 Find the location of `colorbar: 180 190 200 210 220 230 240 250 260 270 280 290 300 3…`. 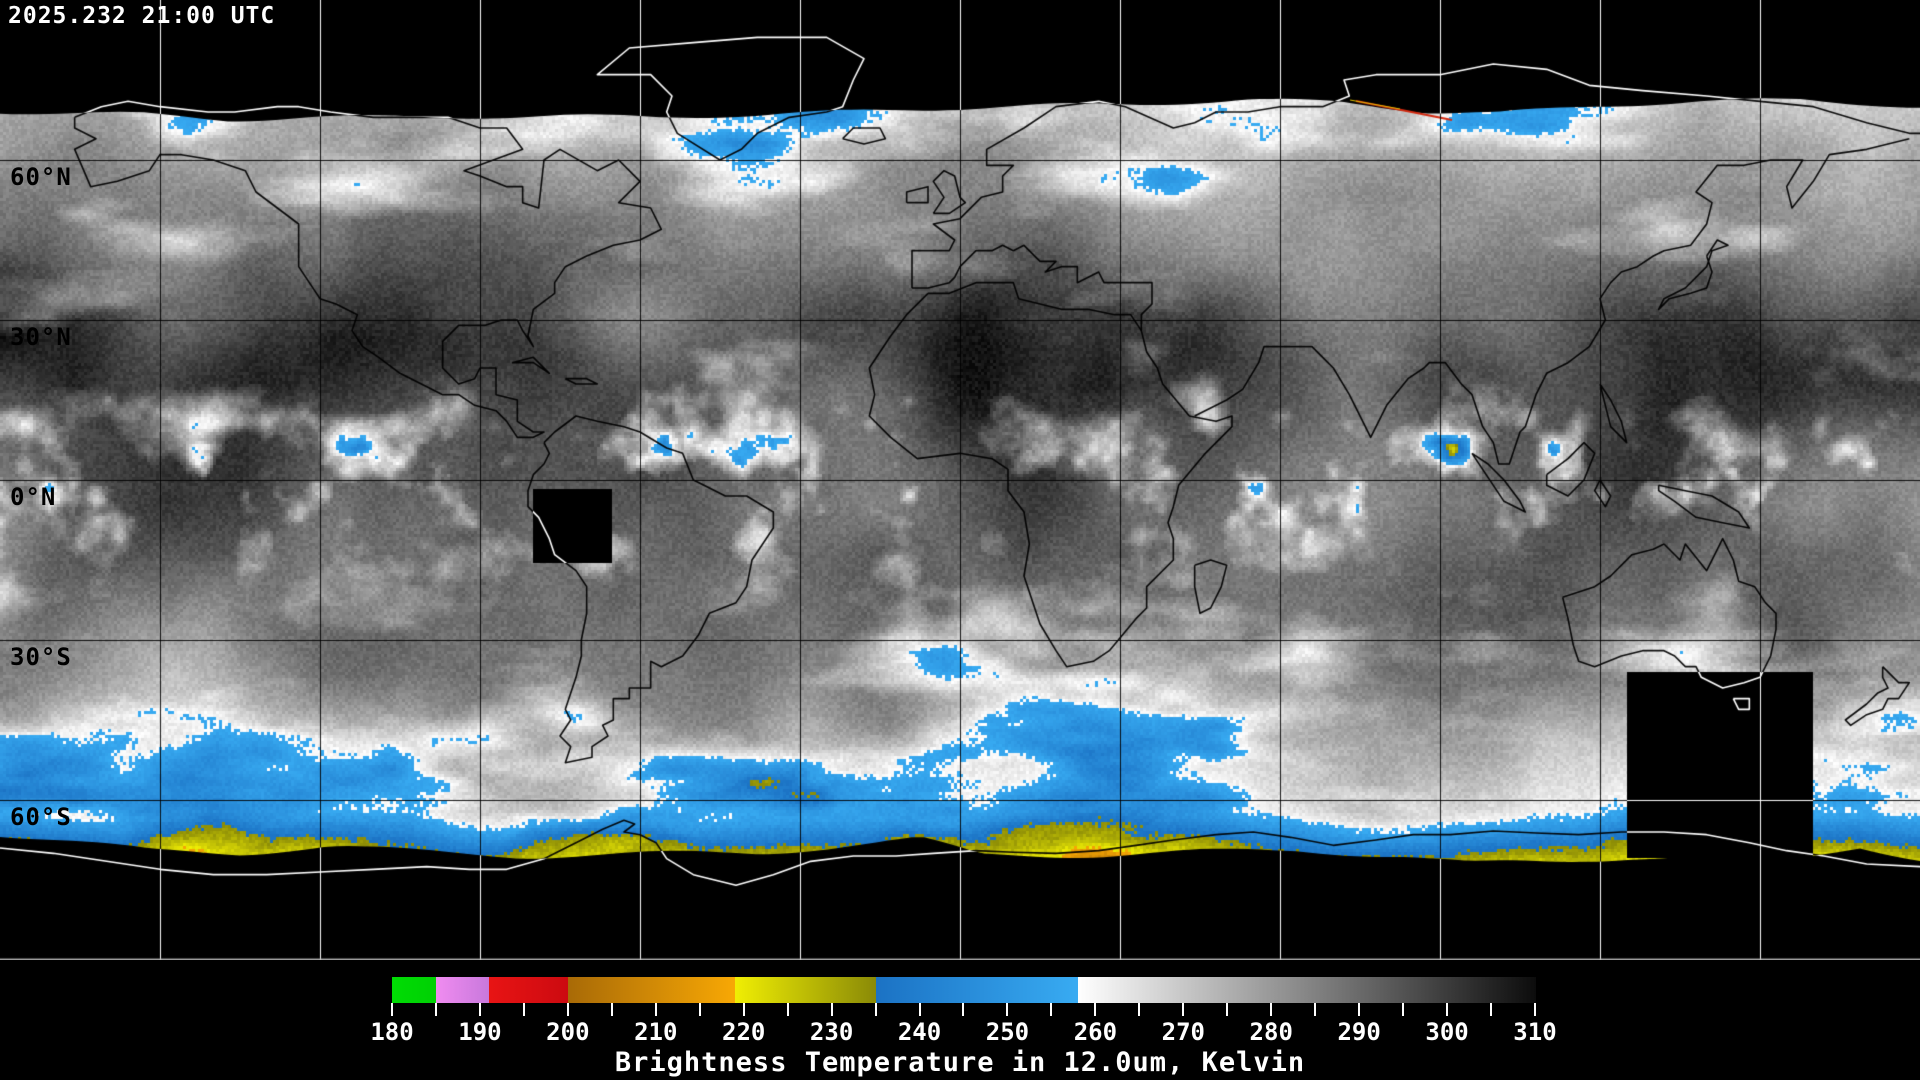

colorbar: 180 190 200 210 220 230 240 250 260 270 280 290 300 3… is located at coordinates (963, 1011).